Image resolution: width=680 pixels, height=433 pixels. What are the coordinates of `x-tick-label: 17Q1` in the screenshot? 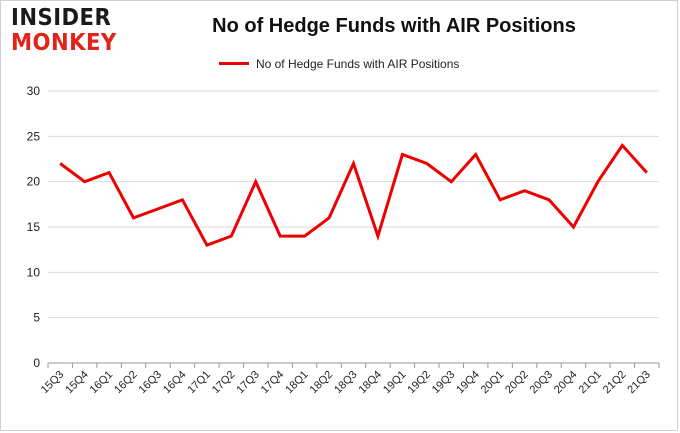 It's located at (199, 383).